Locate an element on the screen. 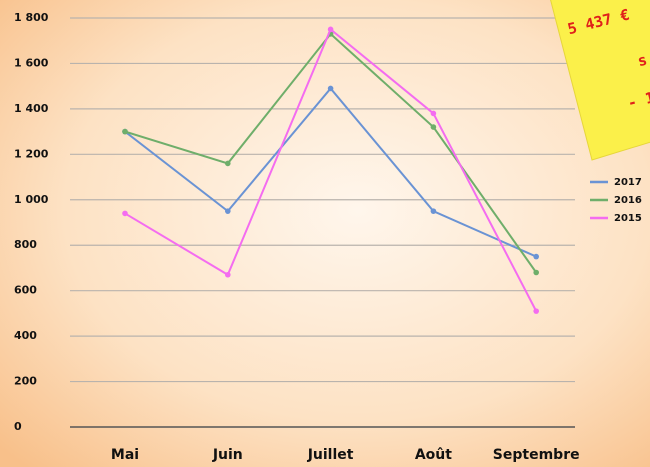  y-tick-label: 1 400 is located at coordinates (31, 108).